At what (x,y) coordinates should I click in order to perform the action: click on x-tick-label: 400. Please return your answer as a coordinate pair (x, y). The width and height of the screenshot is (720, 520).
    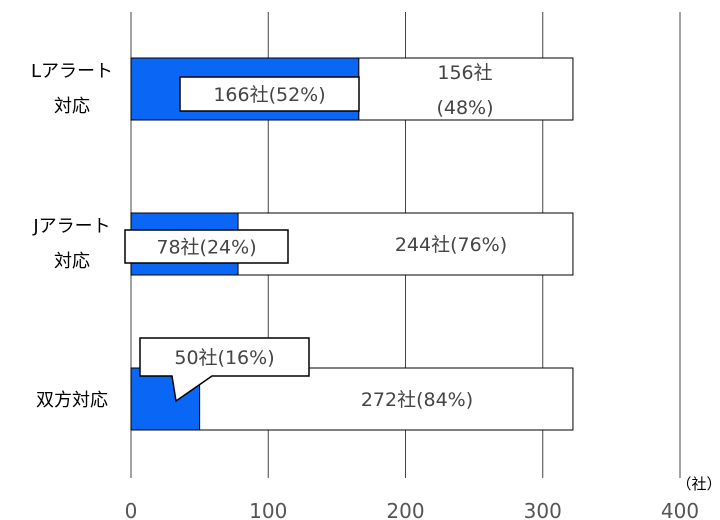
    Looking at the image, I should click on (680, 509).